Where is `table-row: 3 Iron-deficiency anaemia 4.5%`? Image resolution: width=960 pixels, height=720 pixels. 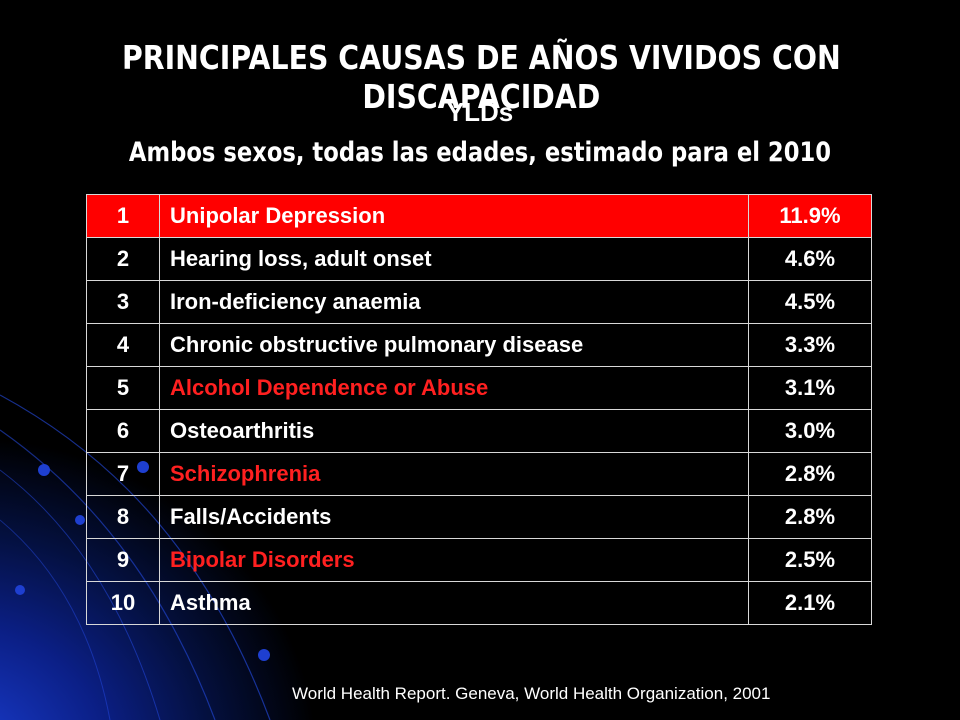
table-row: 3 Iron-deficiency anaemia 4.5% is located at coordinates (479, 302).